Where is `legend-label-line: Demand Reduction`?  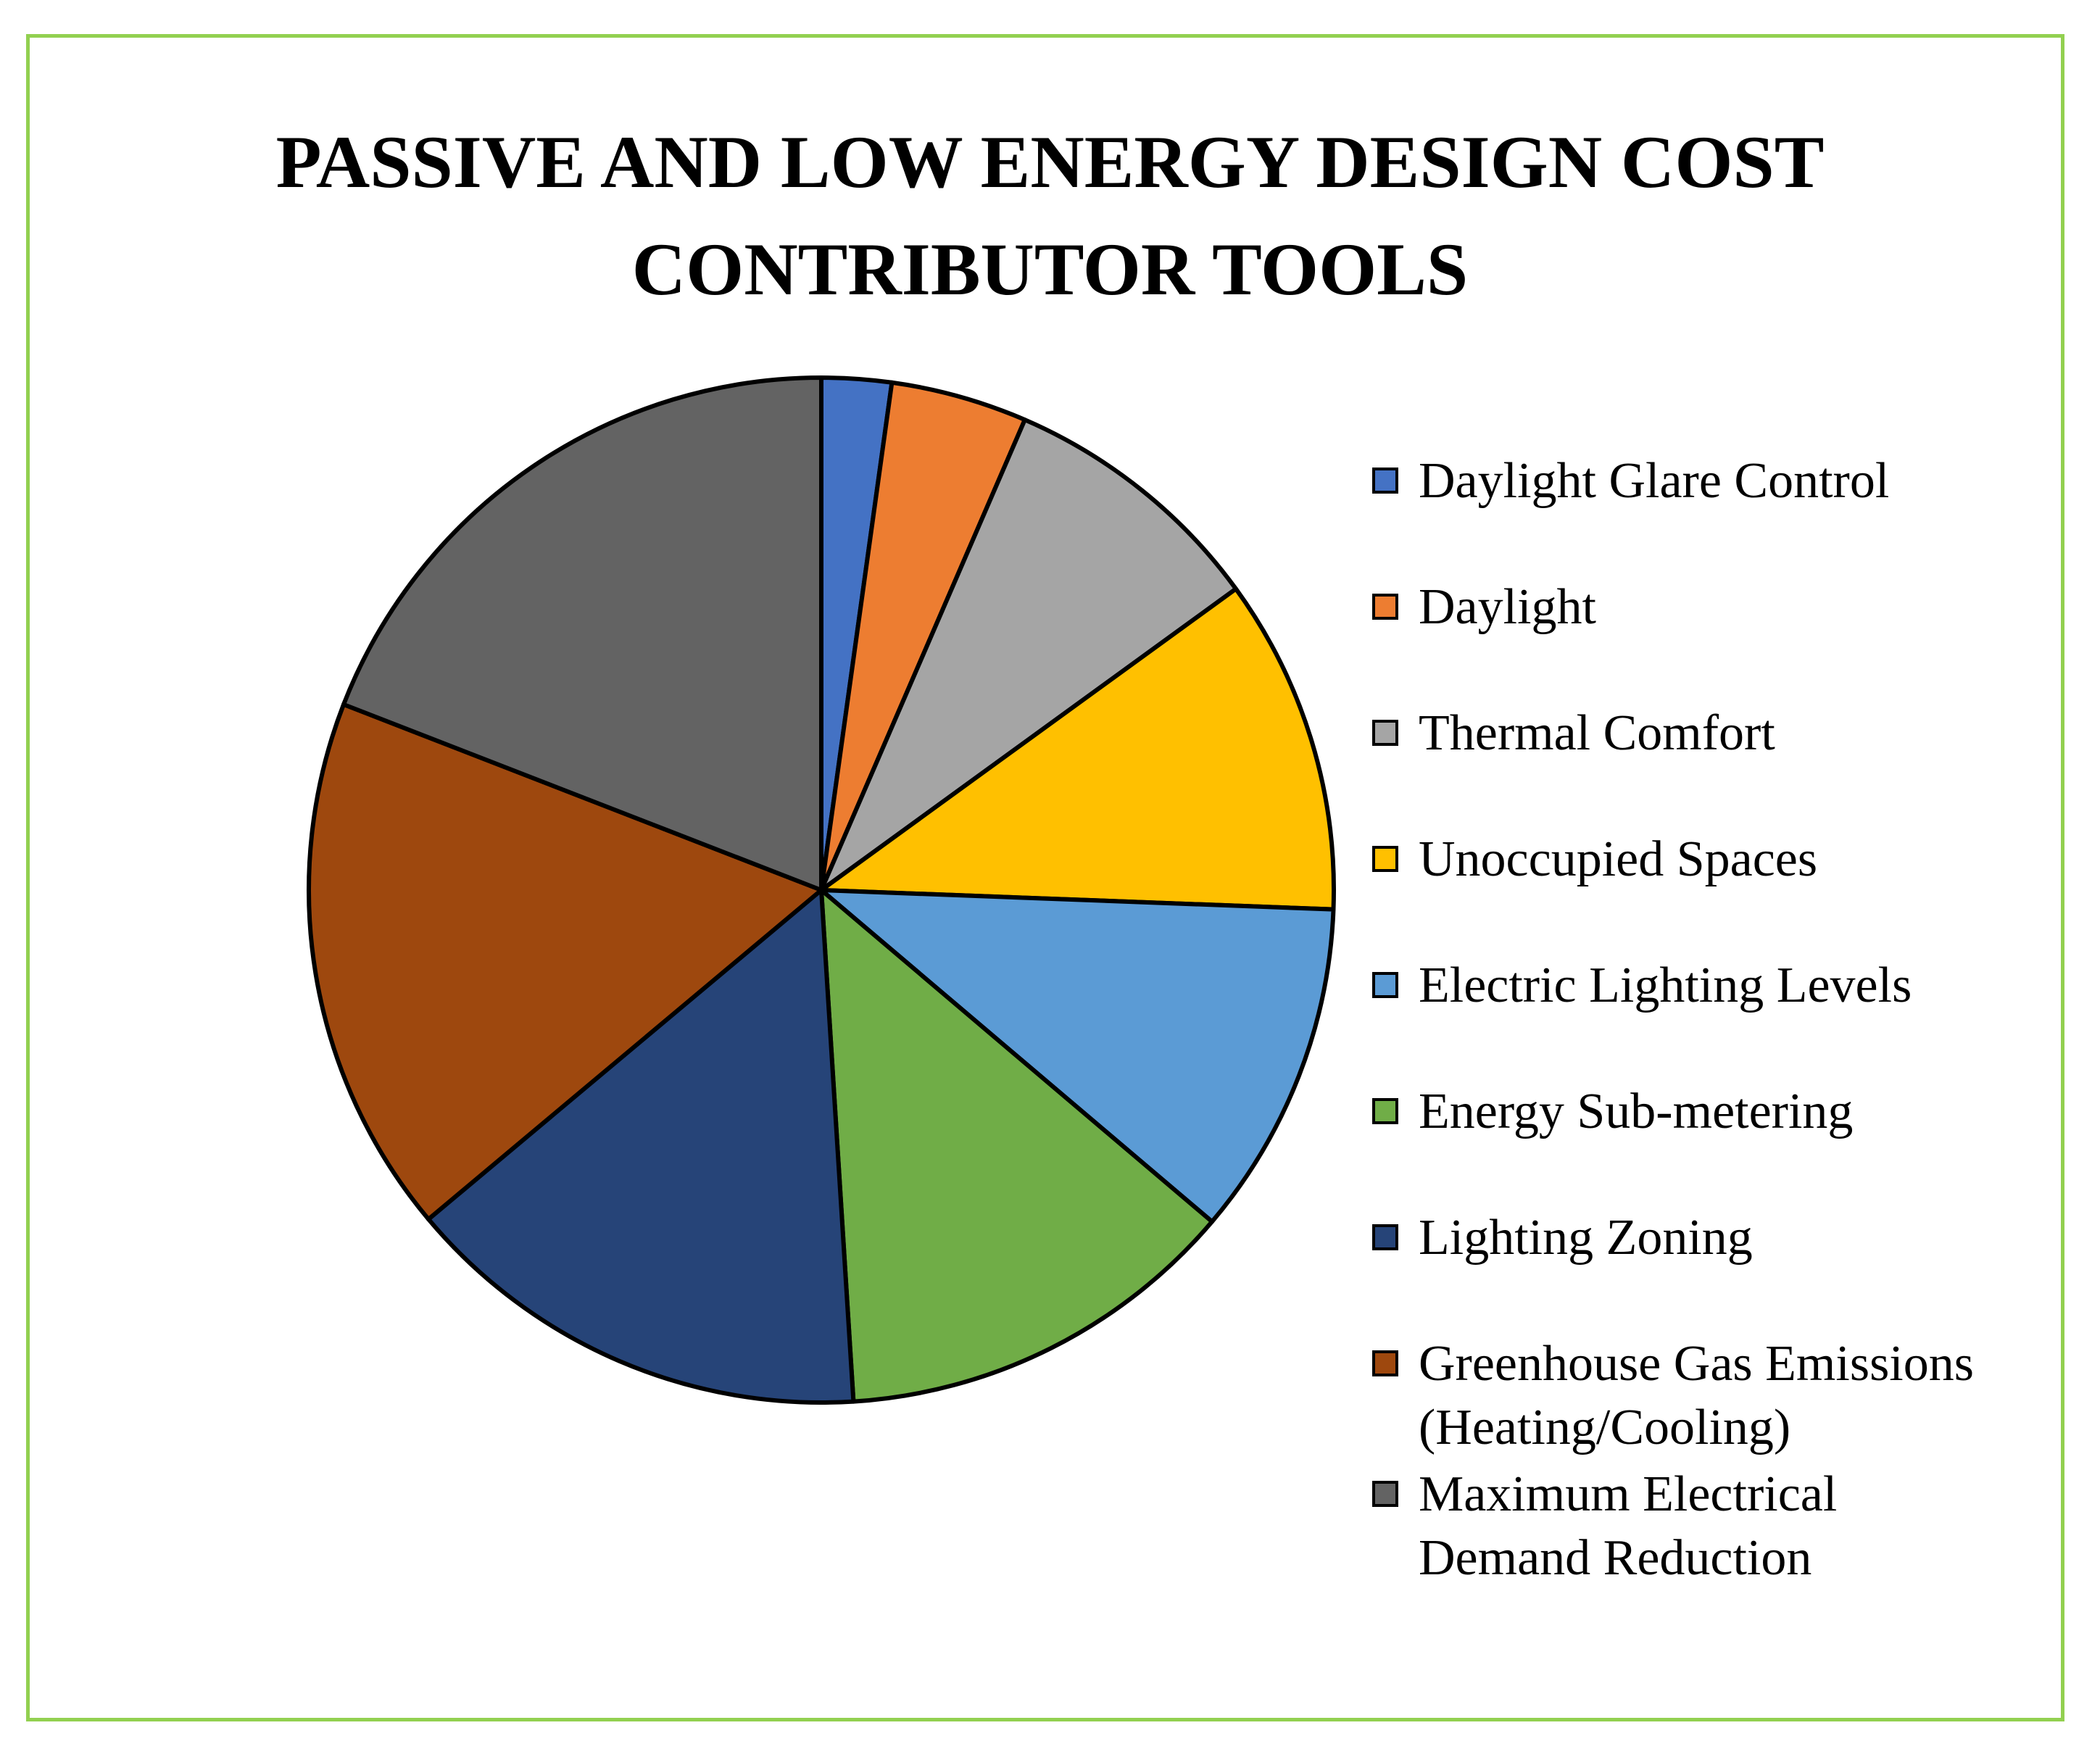 legend-label-line: Demand Reduction is located at coordinates (1615, 1558).